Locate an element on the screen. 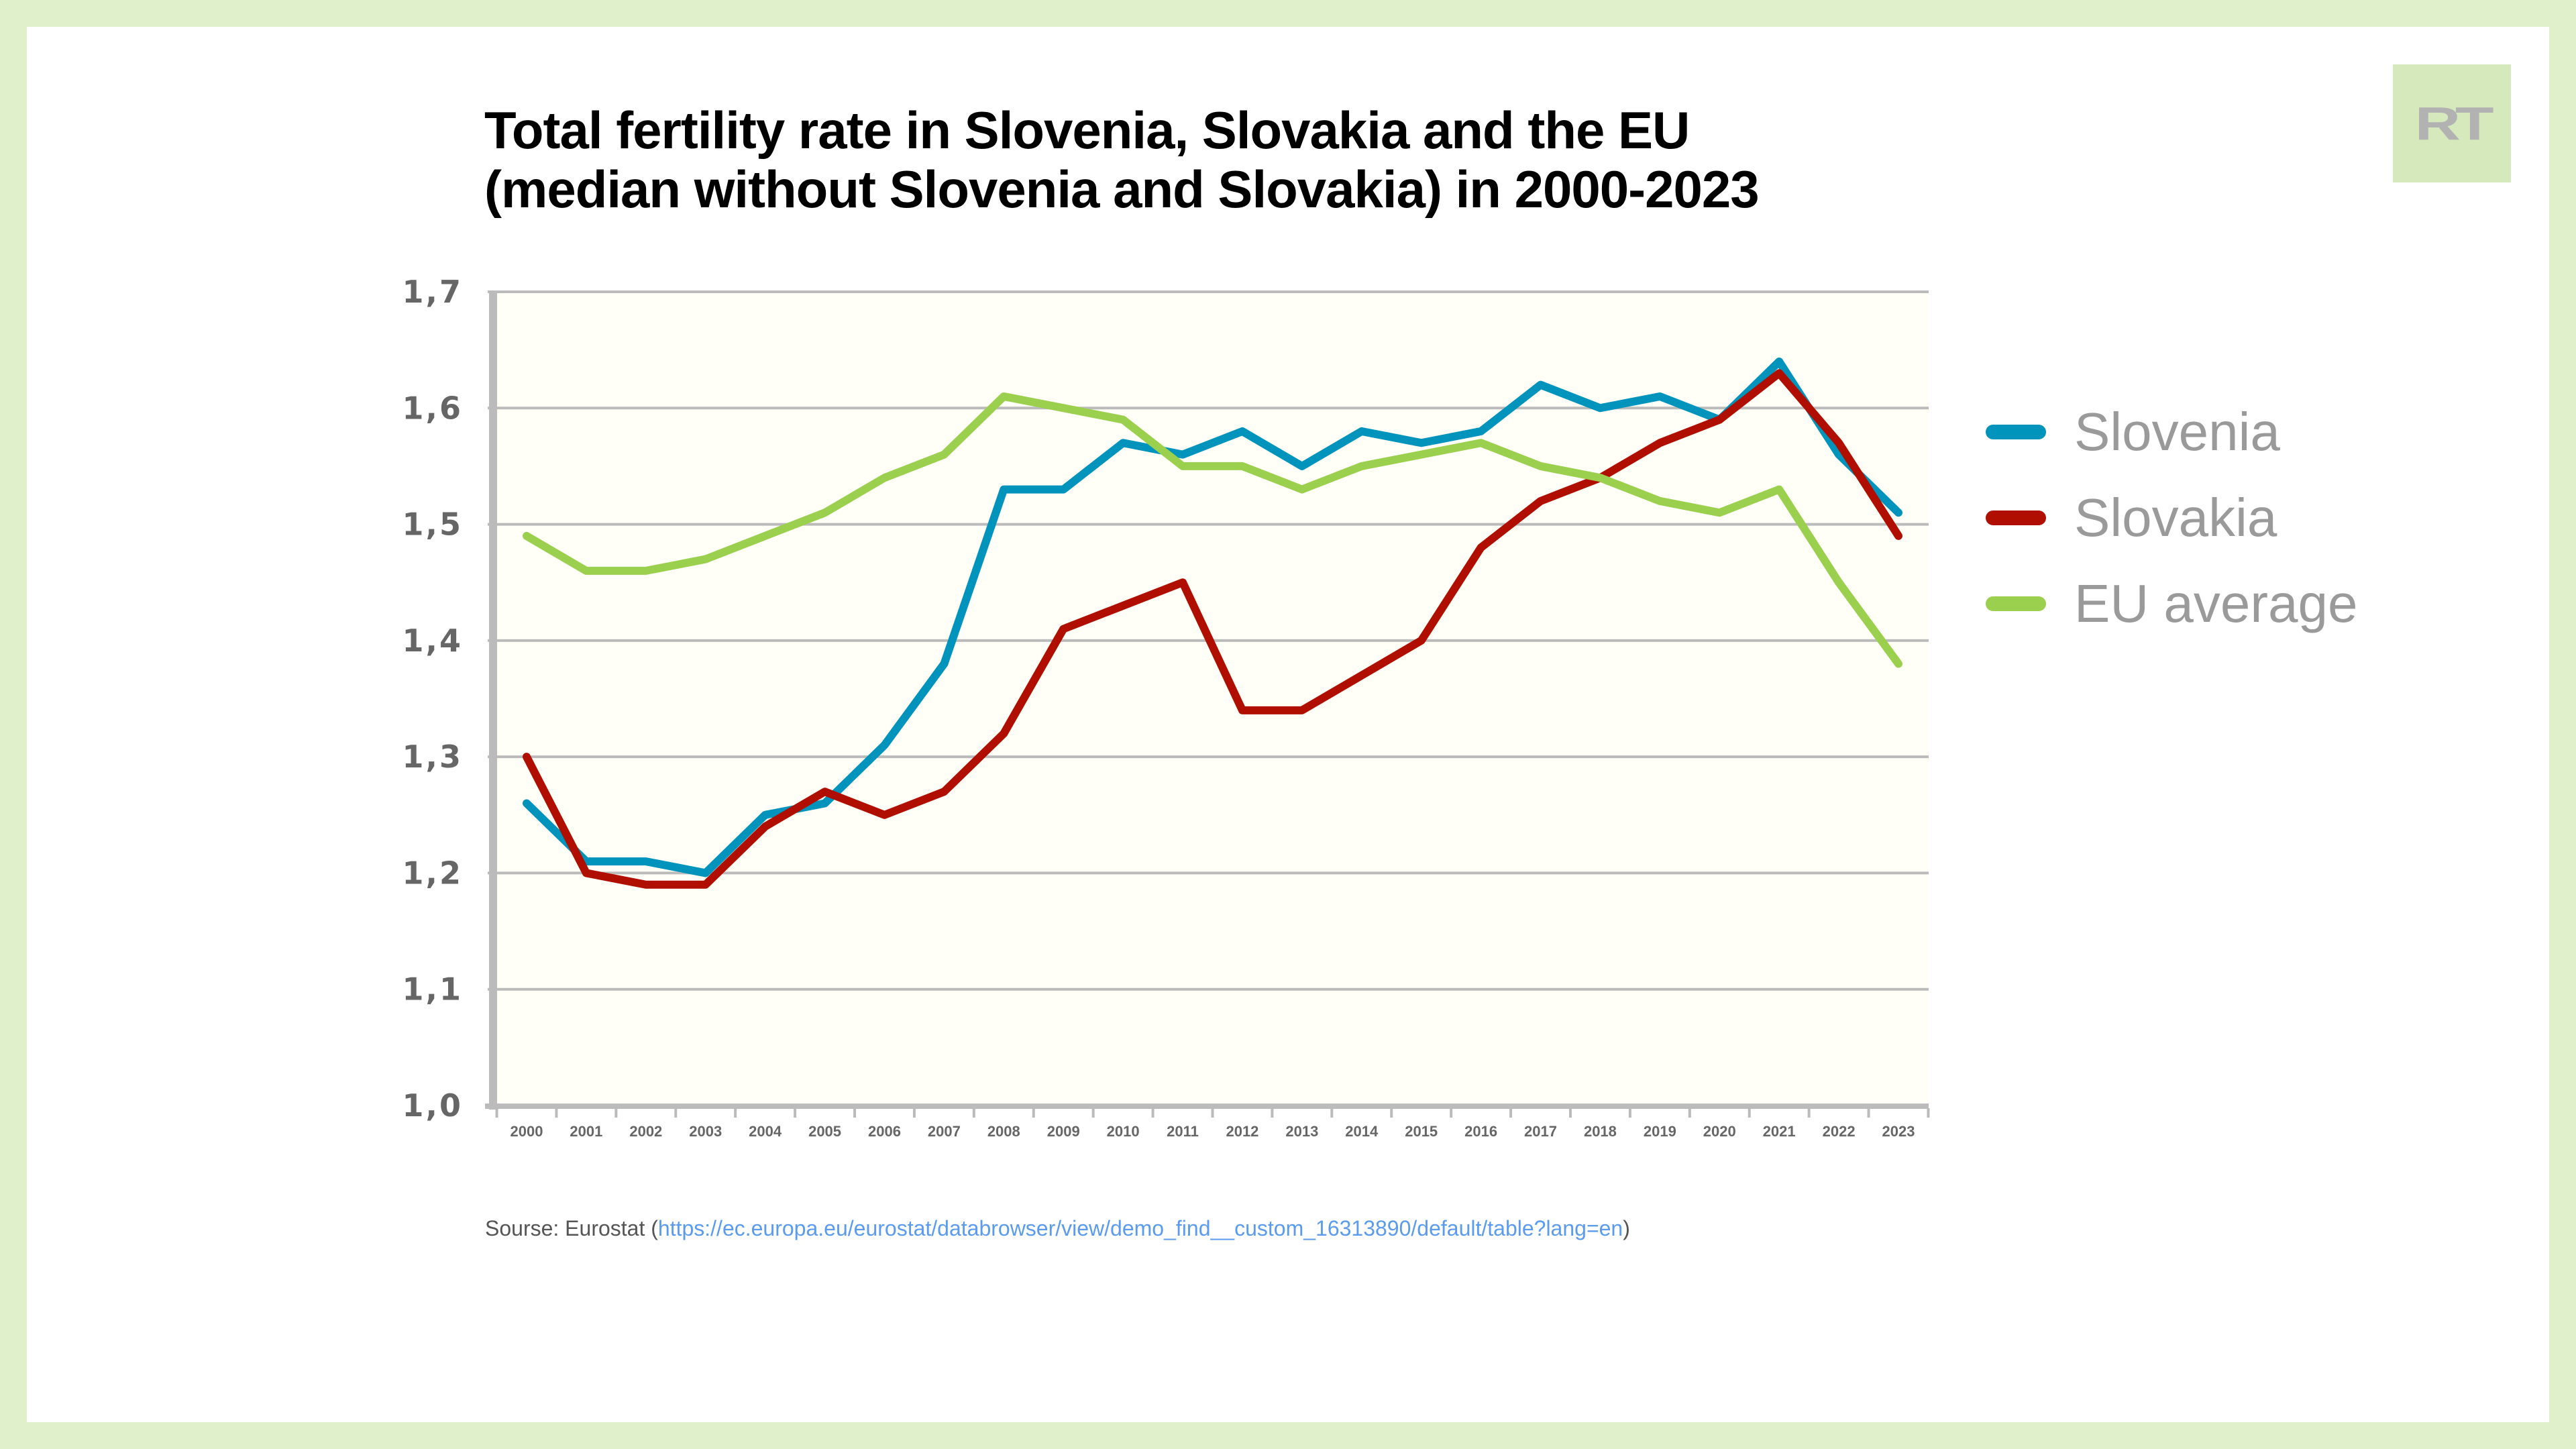 The height and width of the screenshot is (1449, 2576). y-axis-line is located at coordinates (493, 701).